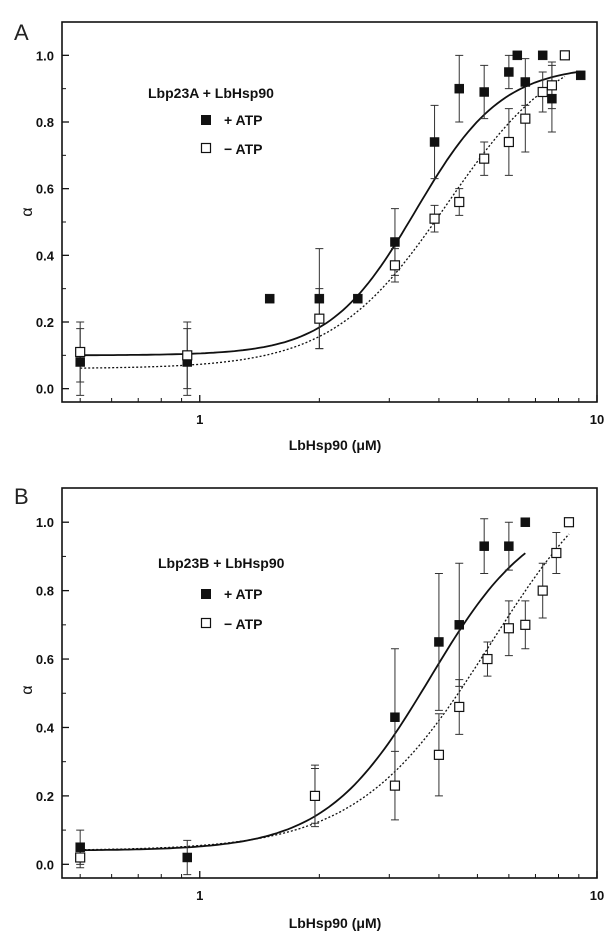  What do you see at coordinates (21, 32) in the screenshot?
I see `panel-label: A` at bounding box center [21, 32].